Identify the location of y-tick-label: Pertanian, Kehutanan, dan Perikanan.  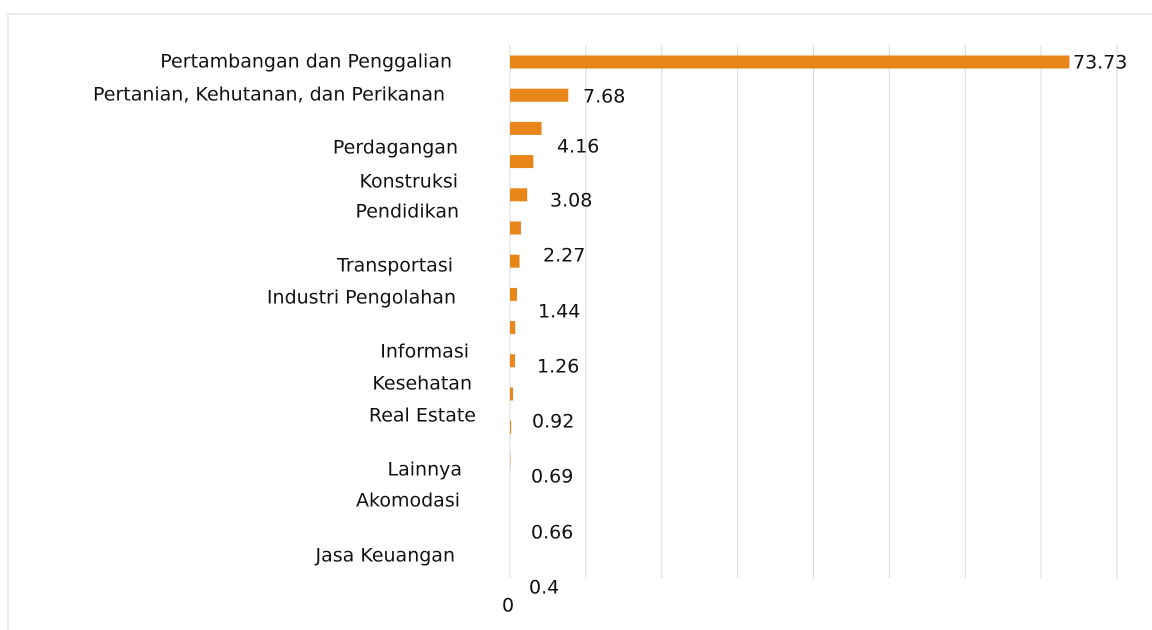
(269, 95).